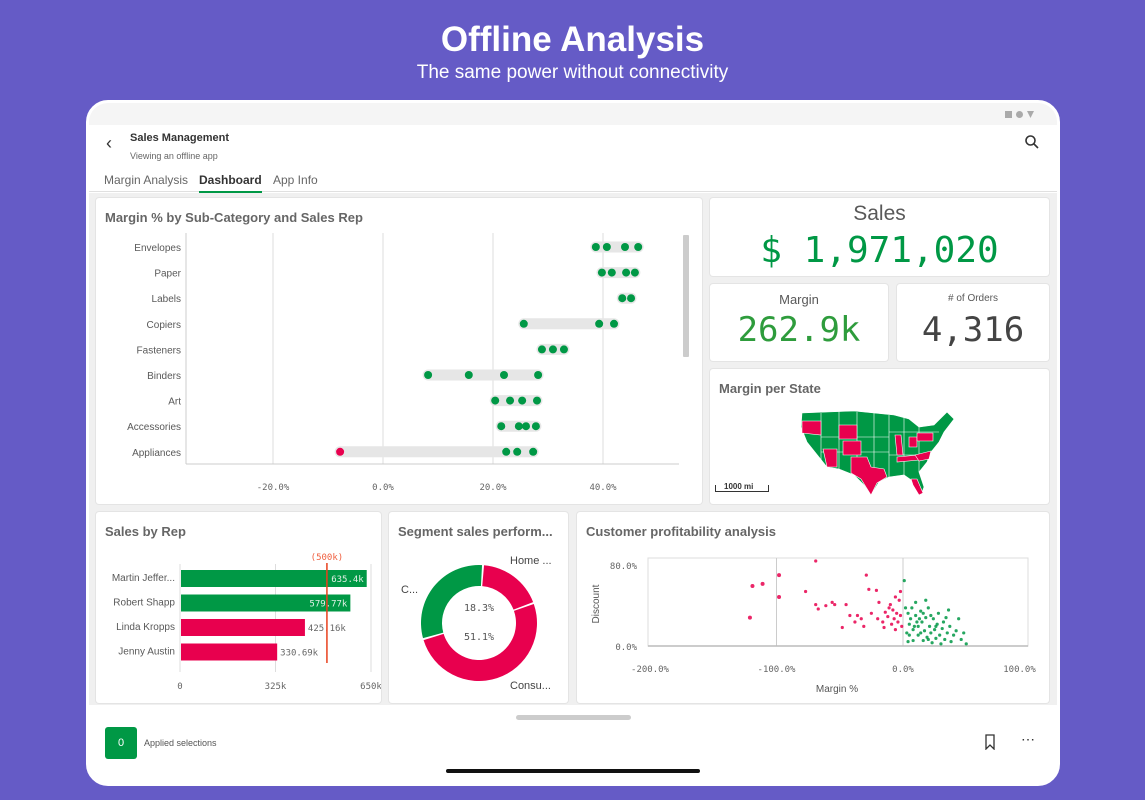  Describe the element at coordinates (973, 322) in the screenshot. I see `orders-kpi: # of Orders 4,316` at that location.